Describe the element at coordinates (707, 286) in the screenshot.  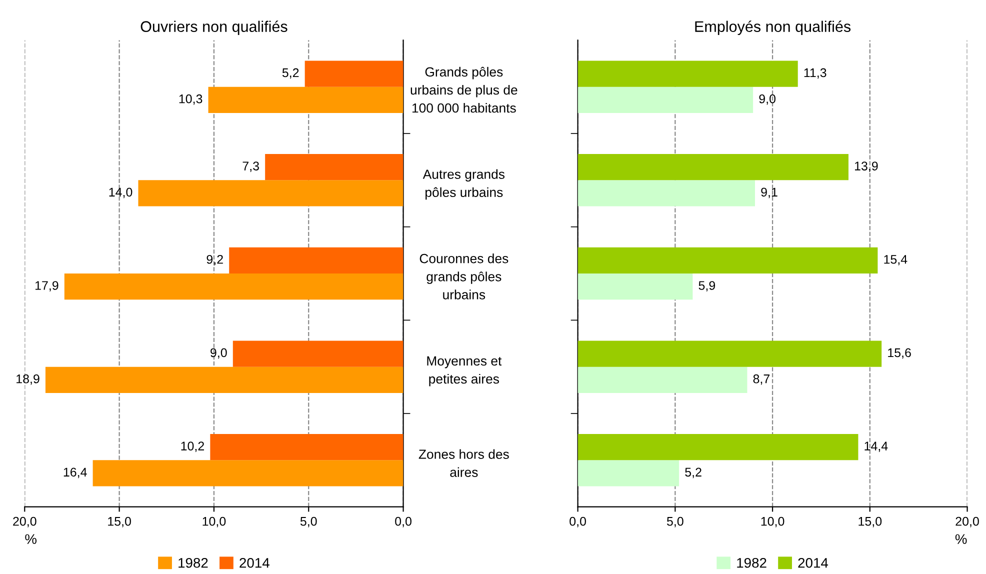
I see `data-label: 5,9` at that location.